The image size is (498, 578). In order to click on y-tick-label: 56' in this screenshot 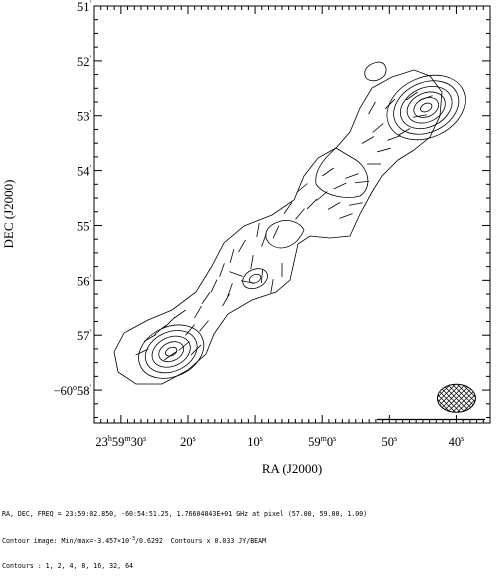, I will do `click(84, 280)`.